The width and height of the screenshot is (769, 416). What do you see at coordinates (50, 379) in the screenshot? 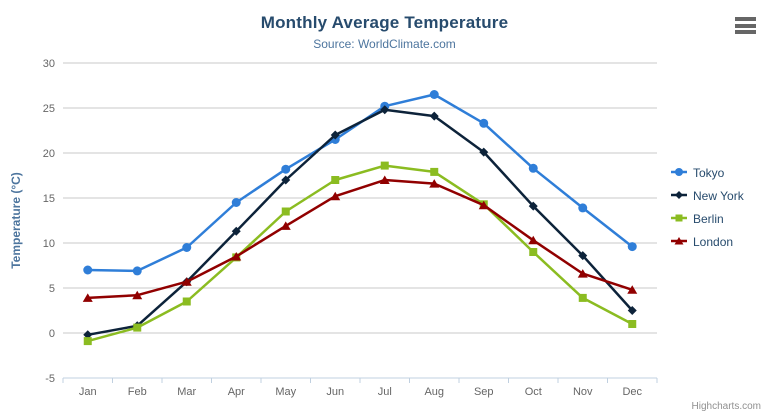
I see `y-axis-tick-label: -5` at bounding box center [50, 379].